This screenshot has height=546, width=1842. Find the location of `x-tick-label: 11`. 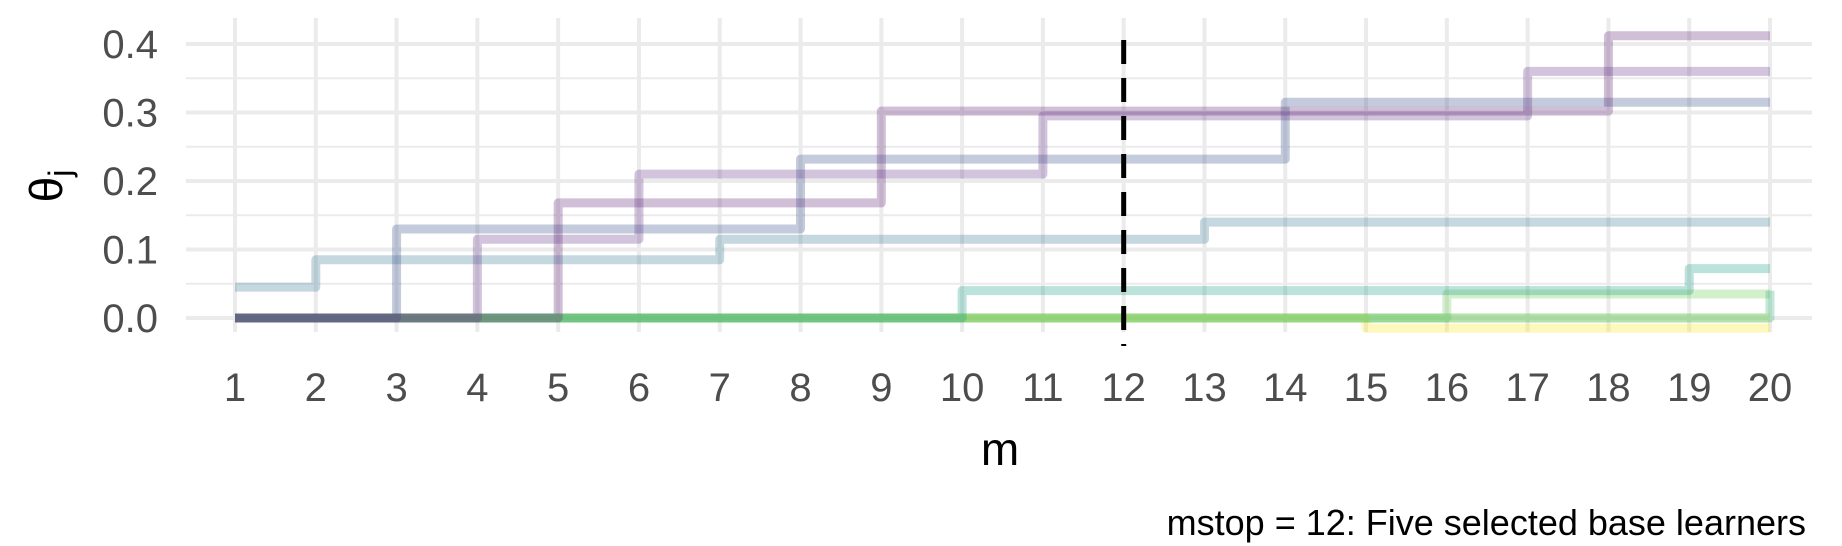

x-tick-label: 11 is located at coordinates (1043, 388).